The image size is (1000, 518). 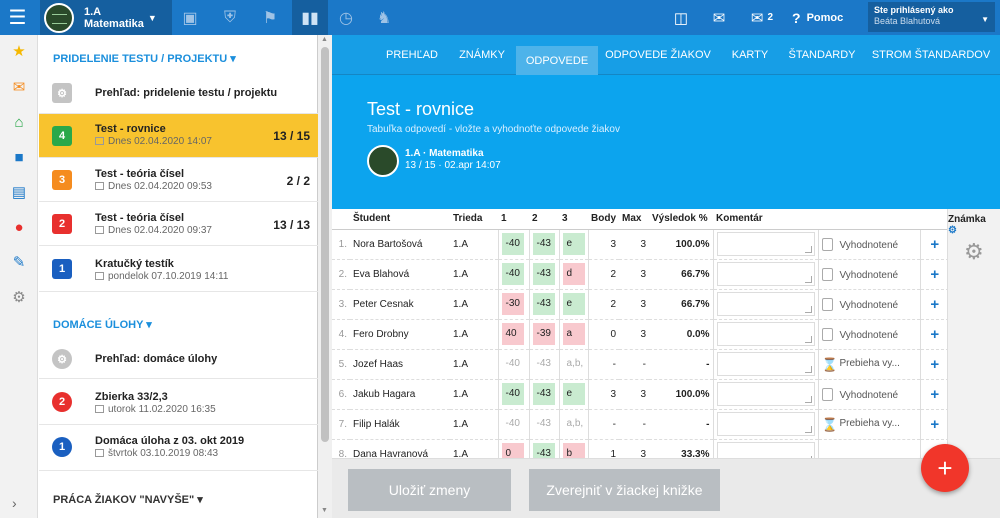 What do you see at coordinates (384, 18) in the screenshot?
I see `walking-icon: ♞` at bounding box center [384, 18].